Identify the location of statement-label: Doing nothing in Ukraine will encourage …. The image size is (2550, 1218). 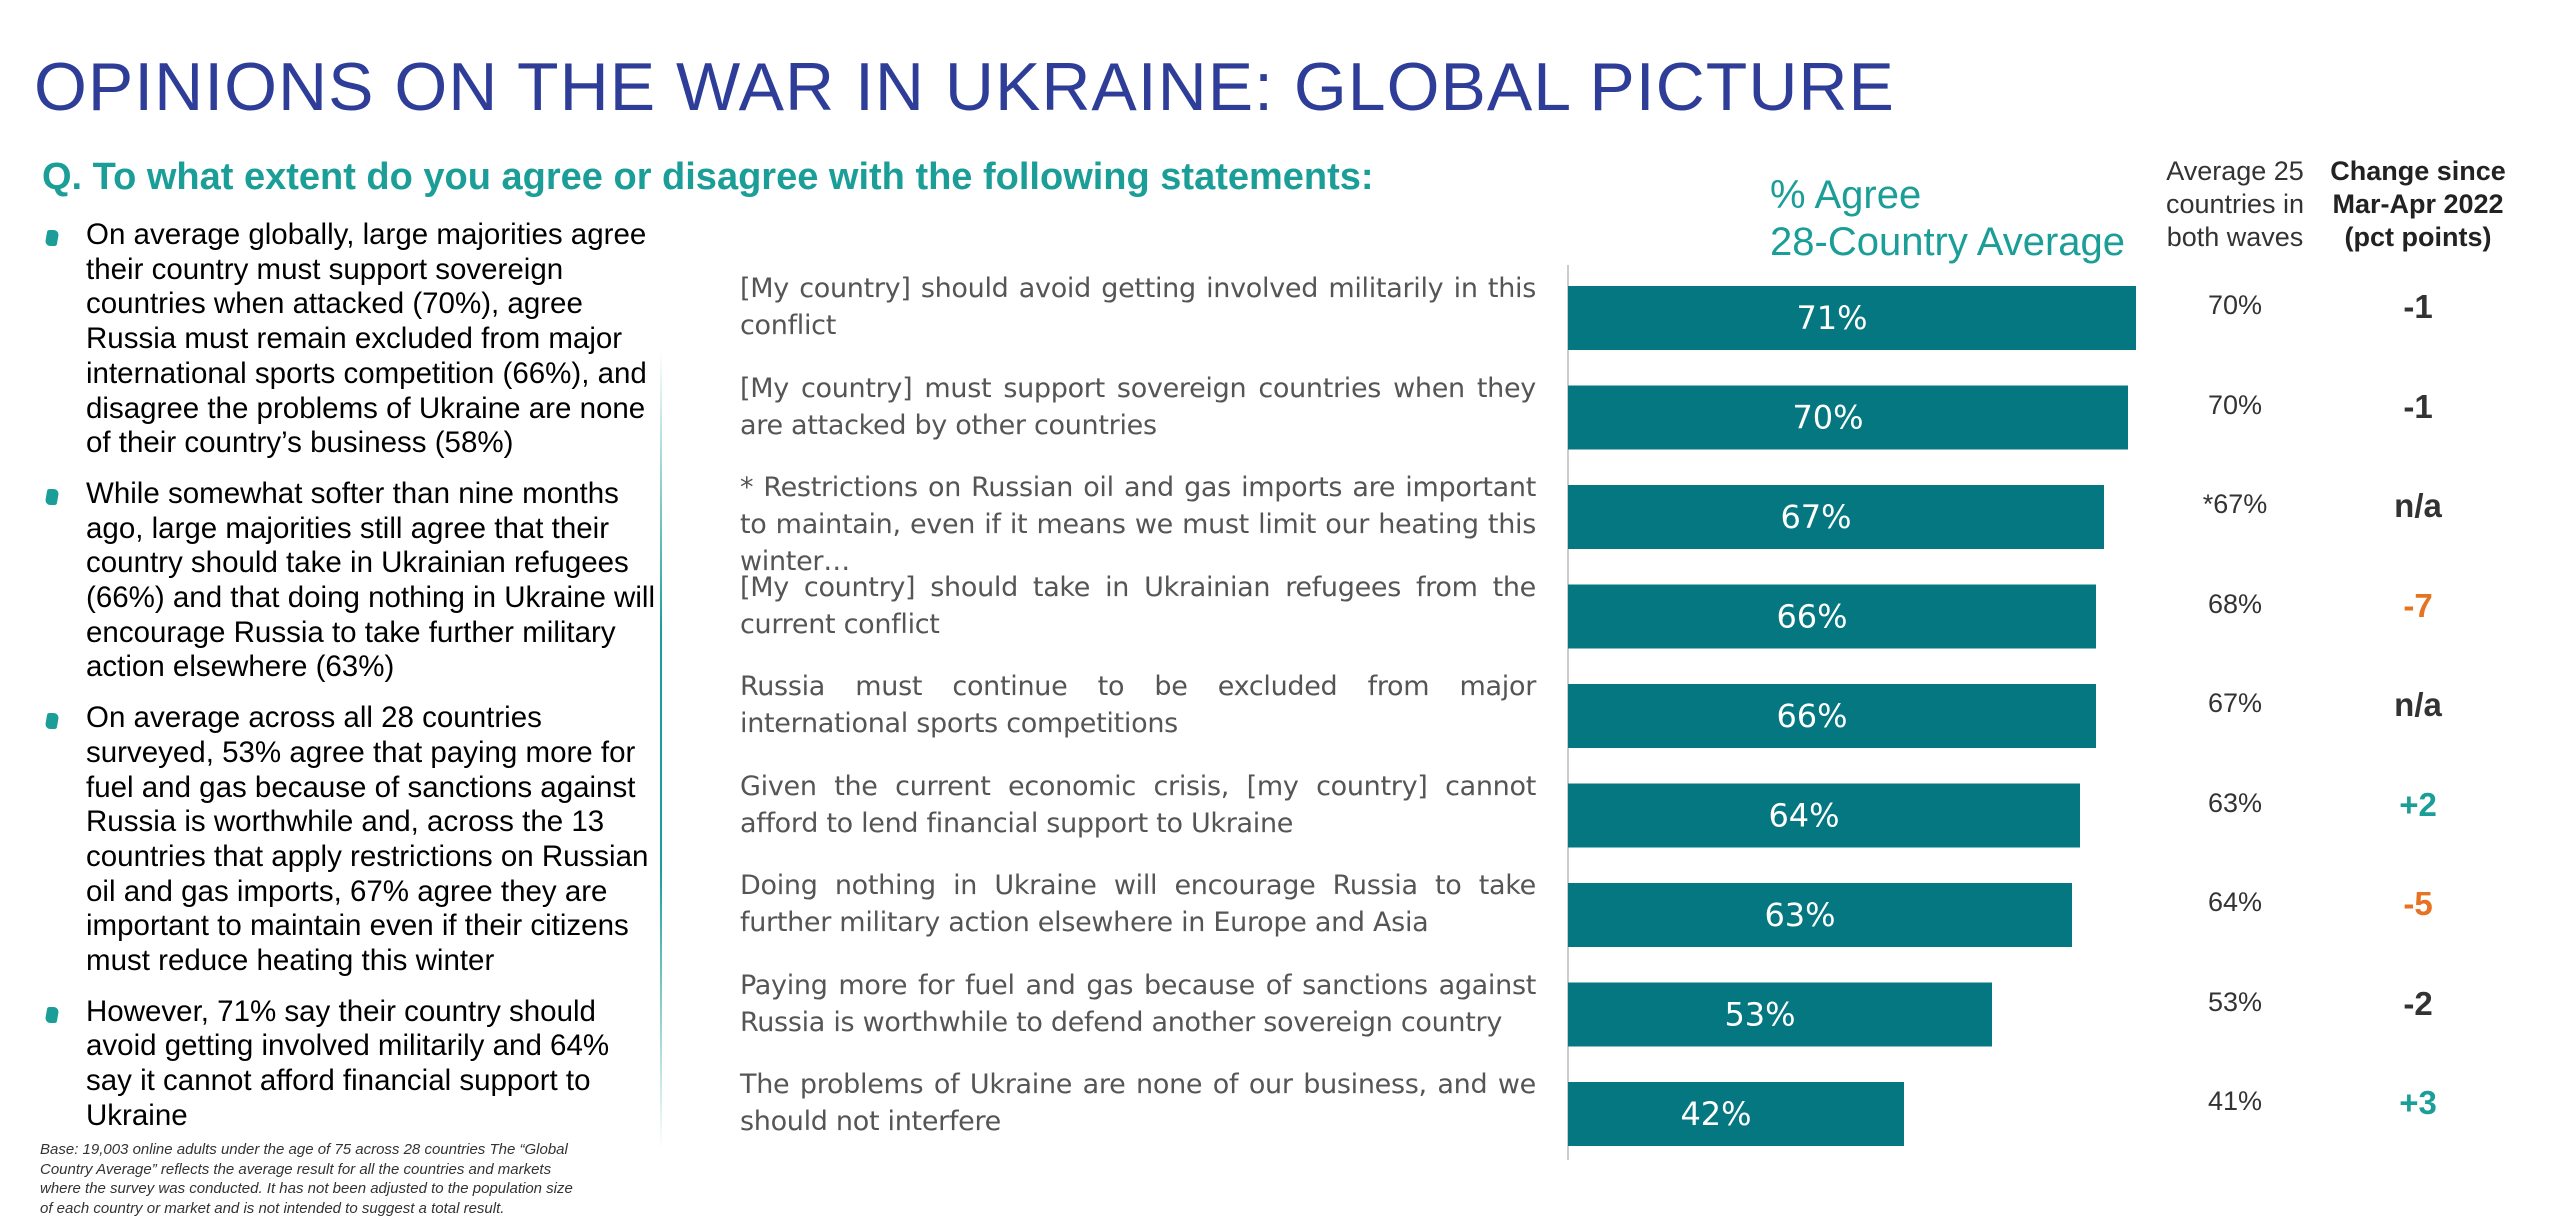
(1138, 904).